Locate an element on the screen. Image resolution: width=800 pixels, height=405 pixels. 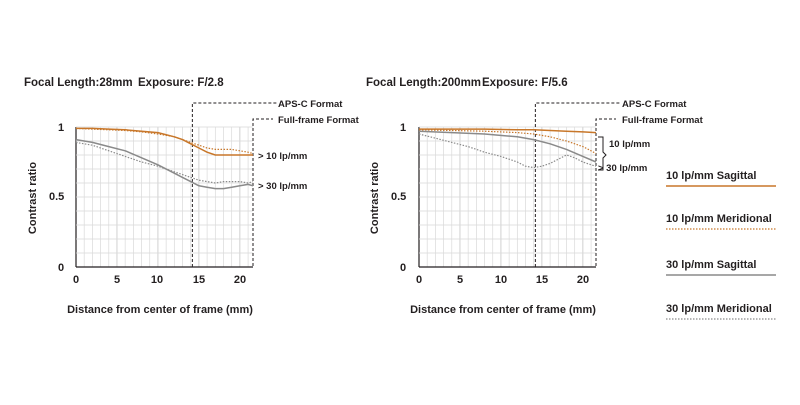
chart-left-focal-label: Focal Length:28mm is located at coordinates (78, 83).